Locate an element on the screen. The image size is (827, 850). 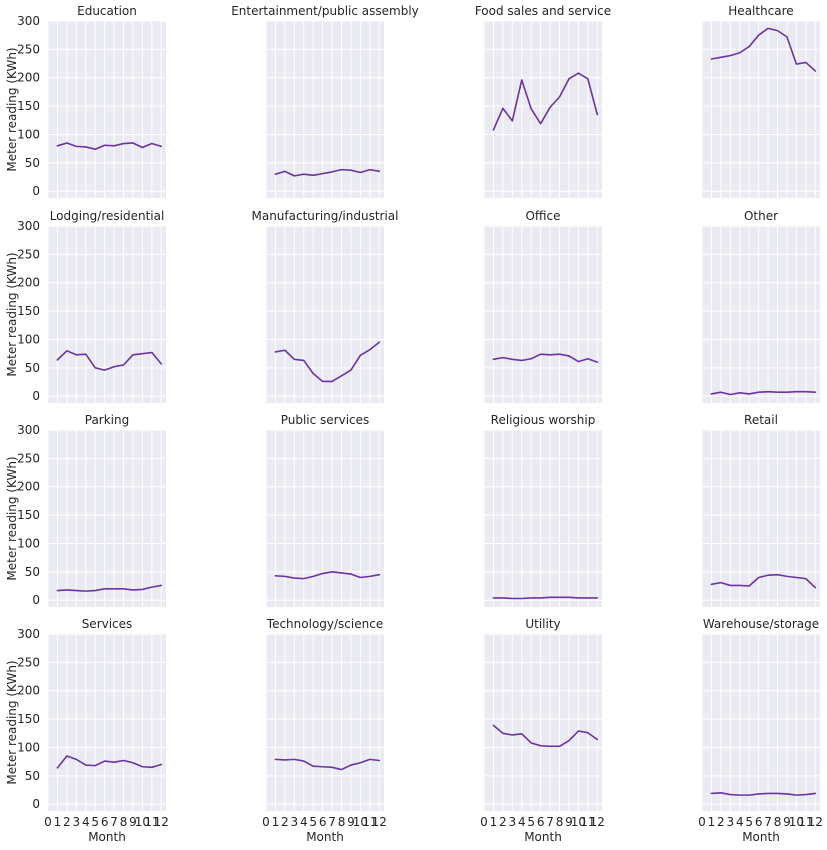
panel-10: Religious worship is located at coordinates (542, 510).